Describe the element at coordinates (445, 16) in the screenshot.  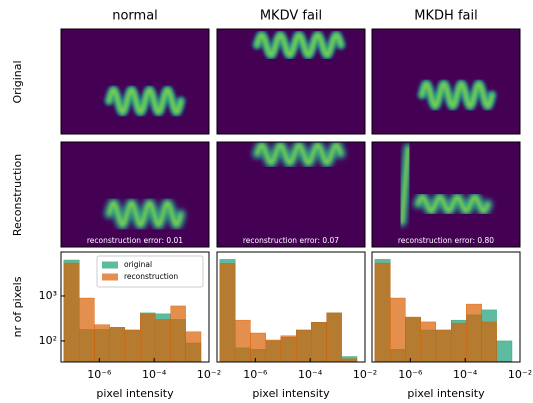
I see `column-title: MKDH fail` at that location.